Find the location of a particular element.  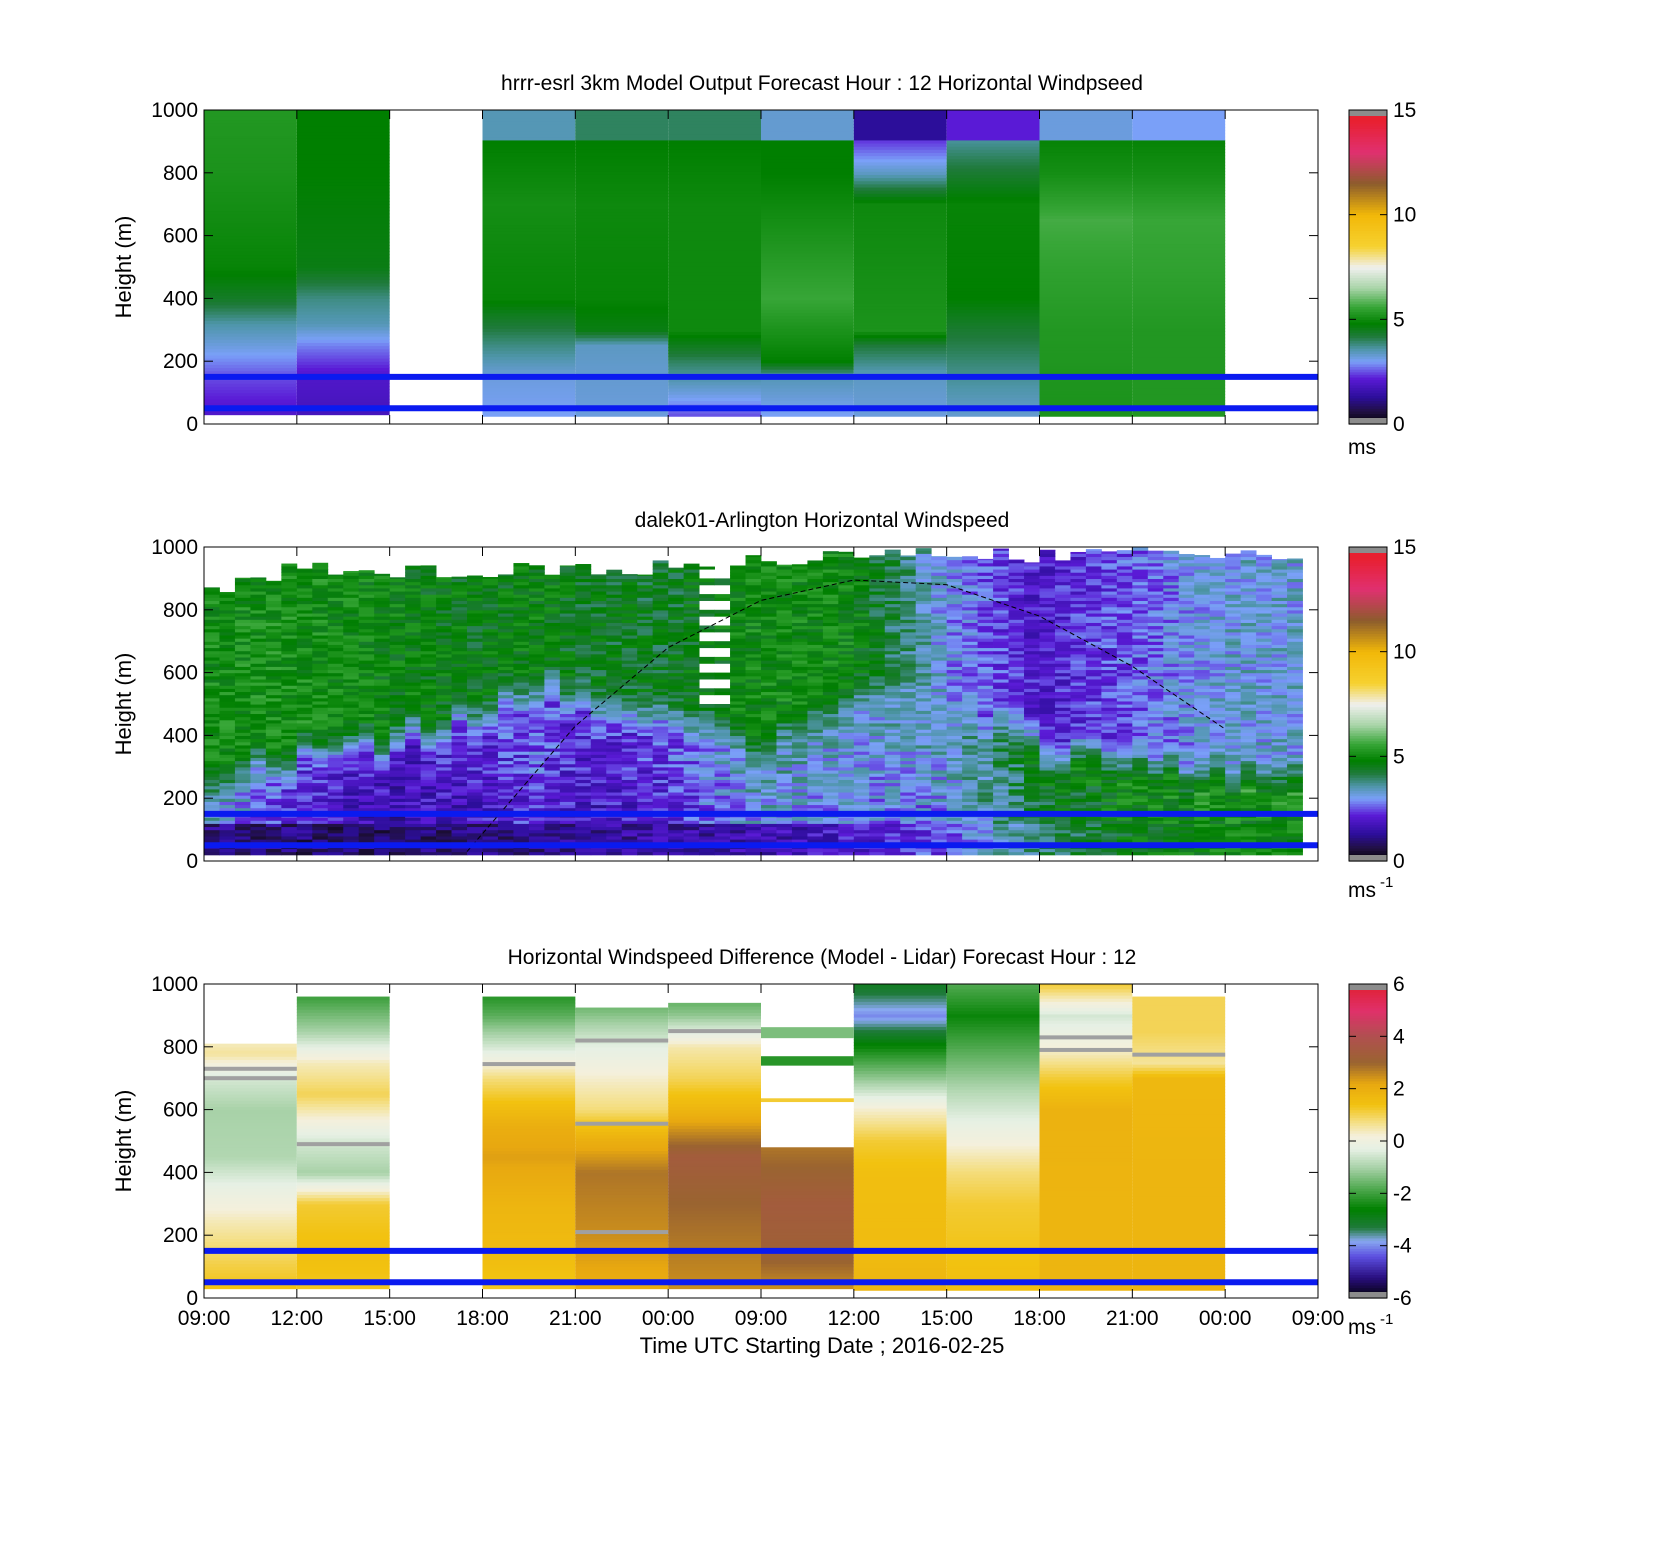

colorbar-unit: ms is located at coordinates (1362, 447).